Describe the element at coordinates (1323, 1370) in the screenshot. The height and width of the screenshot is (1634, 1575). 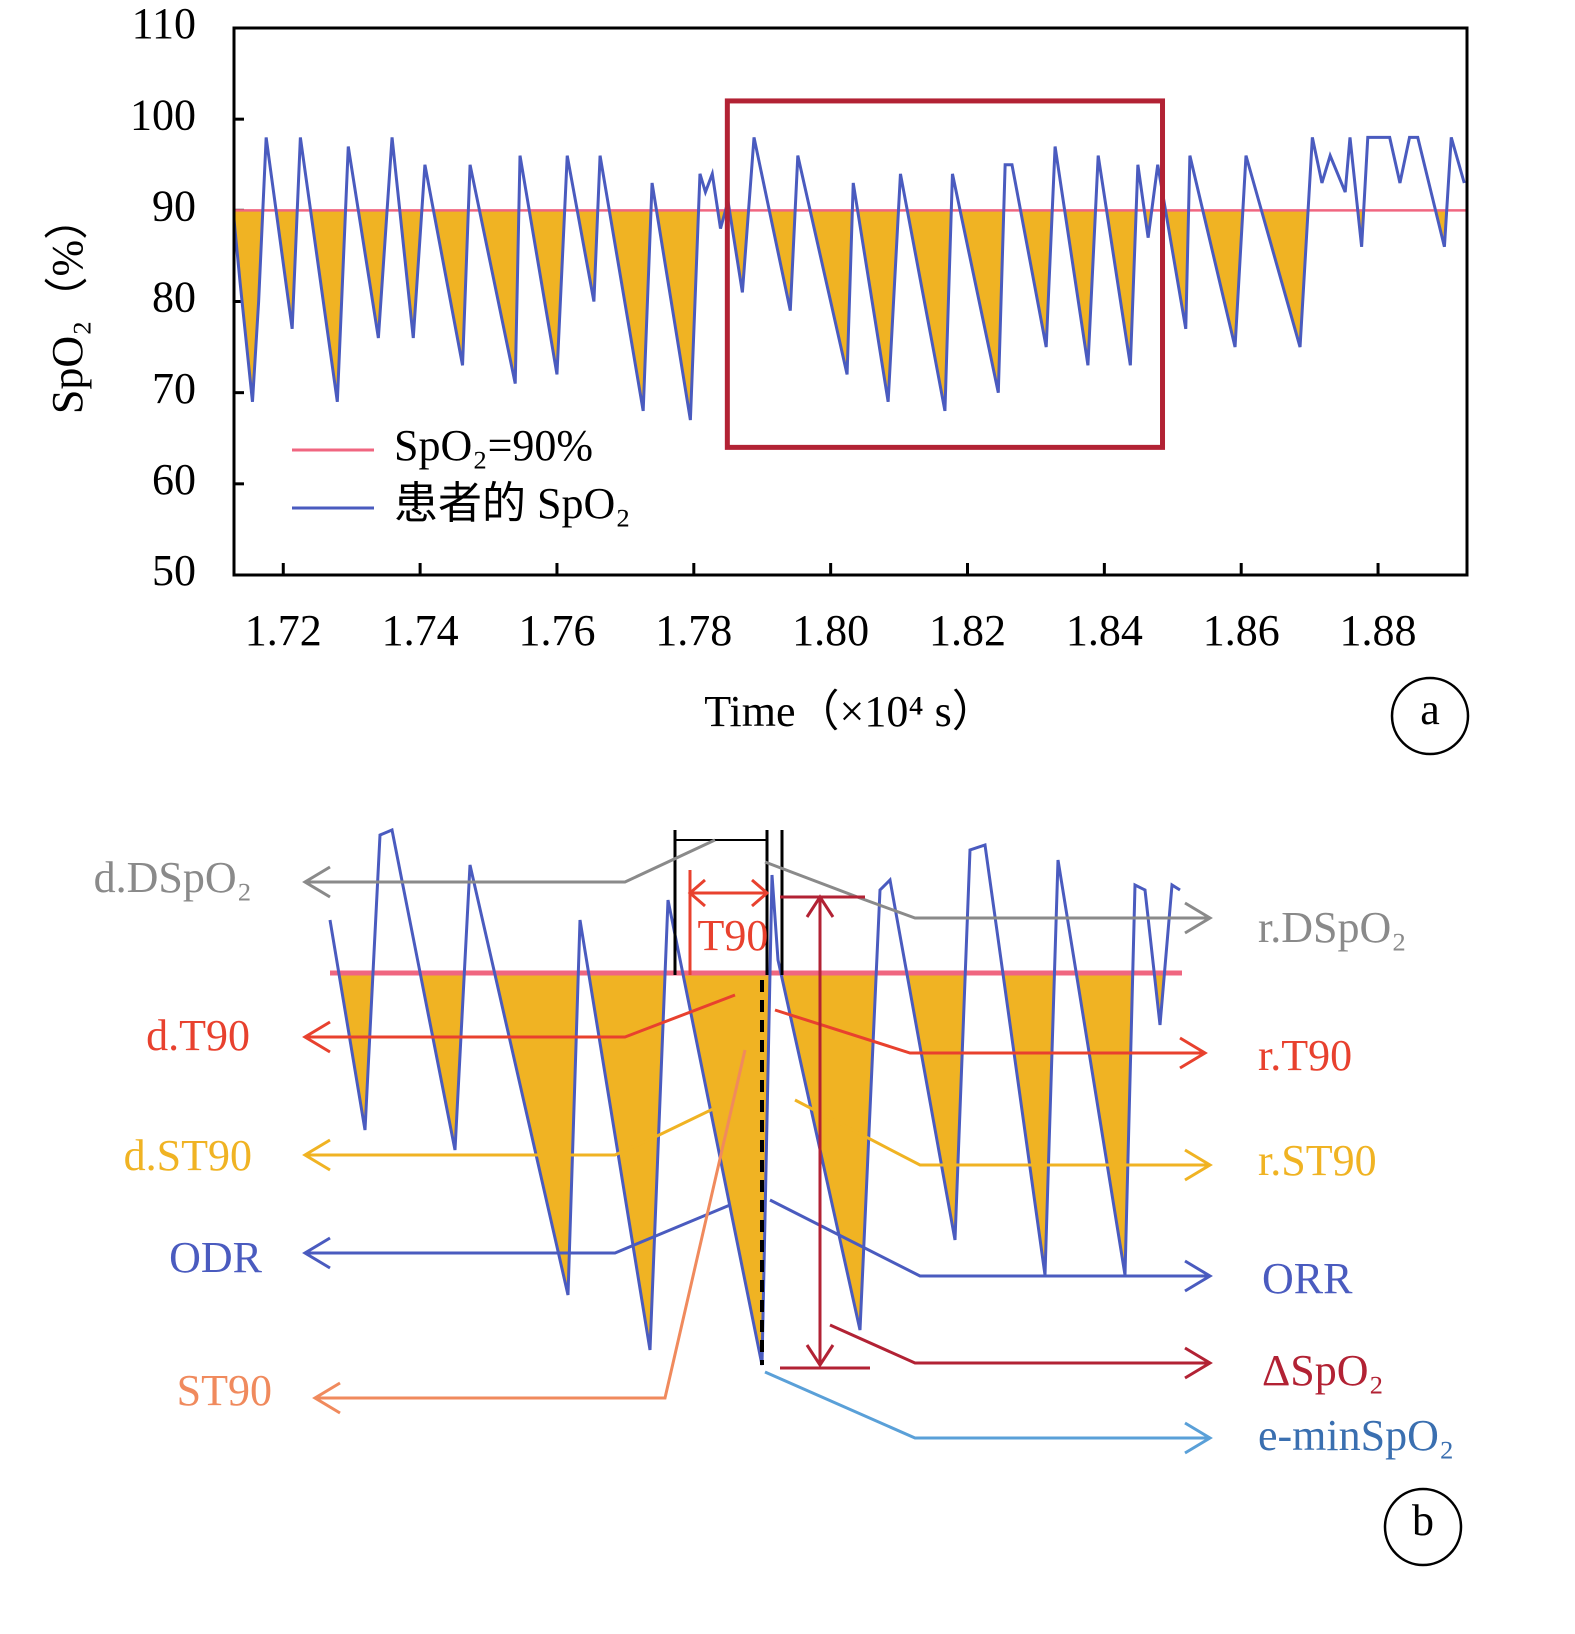
I see `label: ΔSpO₂` at that location.